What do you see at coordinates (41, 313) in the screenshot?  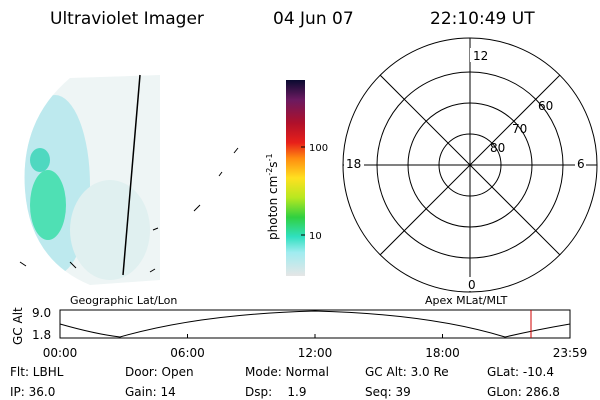 I see `y-tick-label: 9.0` at bounding box center [41, 313].